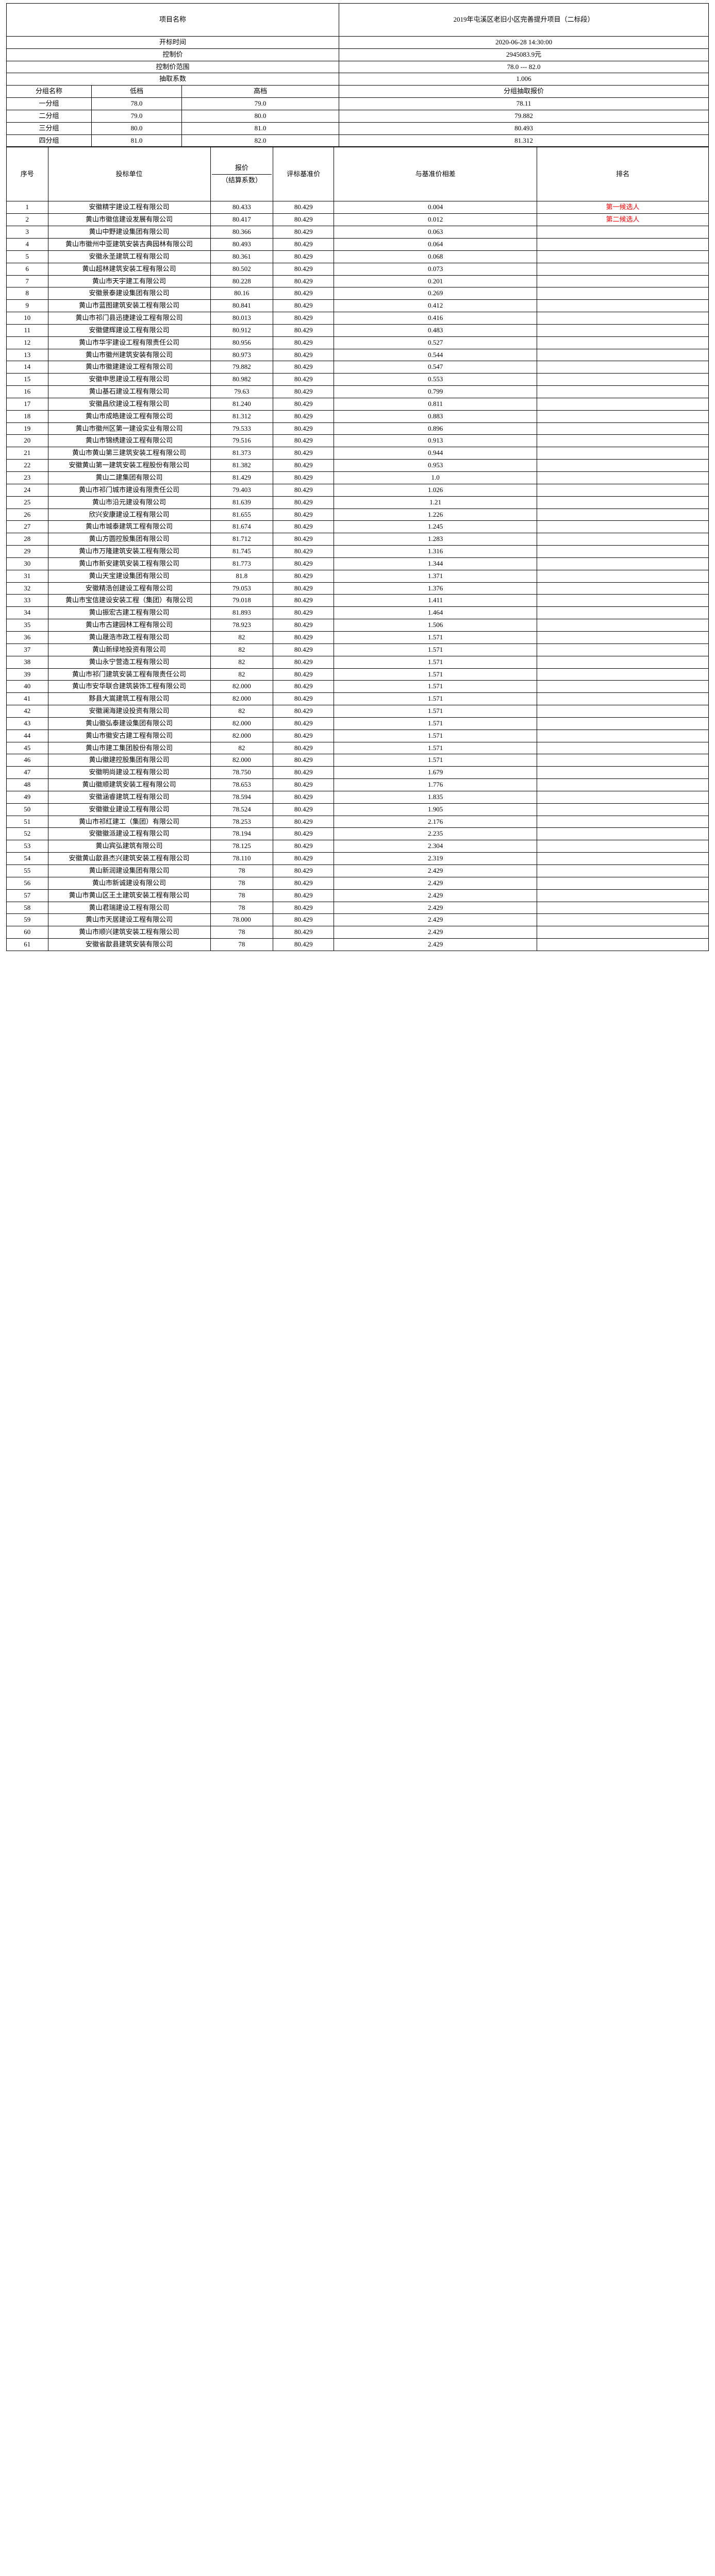 This screenshot has width=715, height=2576. What do you see at coordinates (27, 638) in the screenshot?
I see `row-index: 36` at bounding box center [27, 638].